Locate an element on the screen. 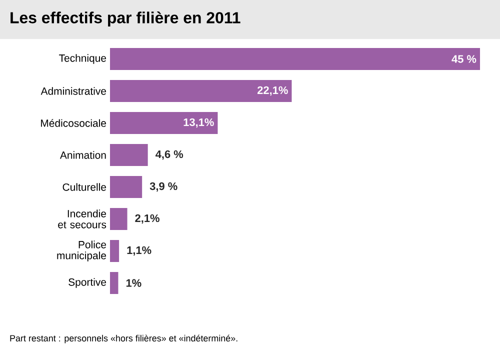 The image size is (500, 361). y-tick-label: Médicosociale is located at coordinates (73, 123).